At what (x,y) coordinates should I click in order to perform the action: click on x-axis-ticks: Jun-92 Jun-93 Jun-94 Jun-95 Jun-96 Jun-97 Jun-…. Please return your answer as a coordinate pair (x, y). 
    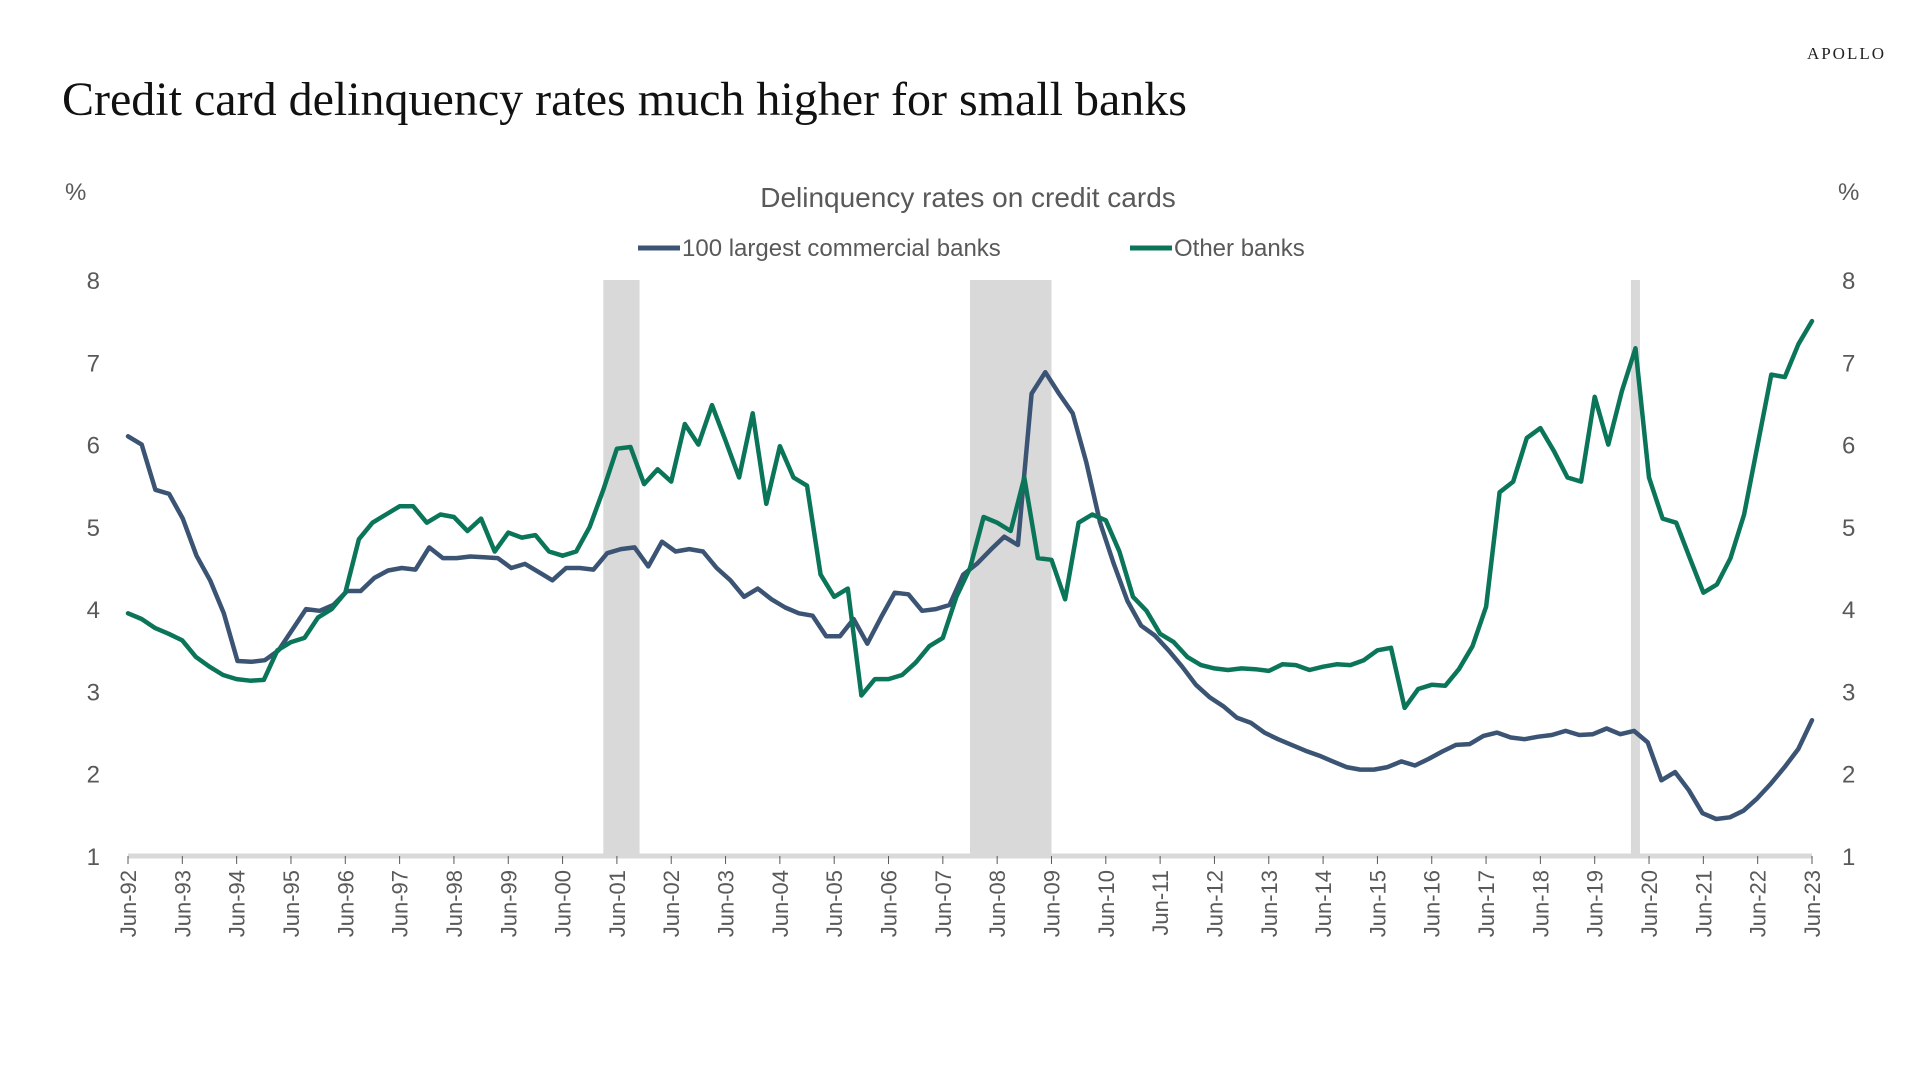
    Looking at the image, I should click on (970, 896).